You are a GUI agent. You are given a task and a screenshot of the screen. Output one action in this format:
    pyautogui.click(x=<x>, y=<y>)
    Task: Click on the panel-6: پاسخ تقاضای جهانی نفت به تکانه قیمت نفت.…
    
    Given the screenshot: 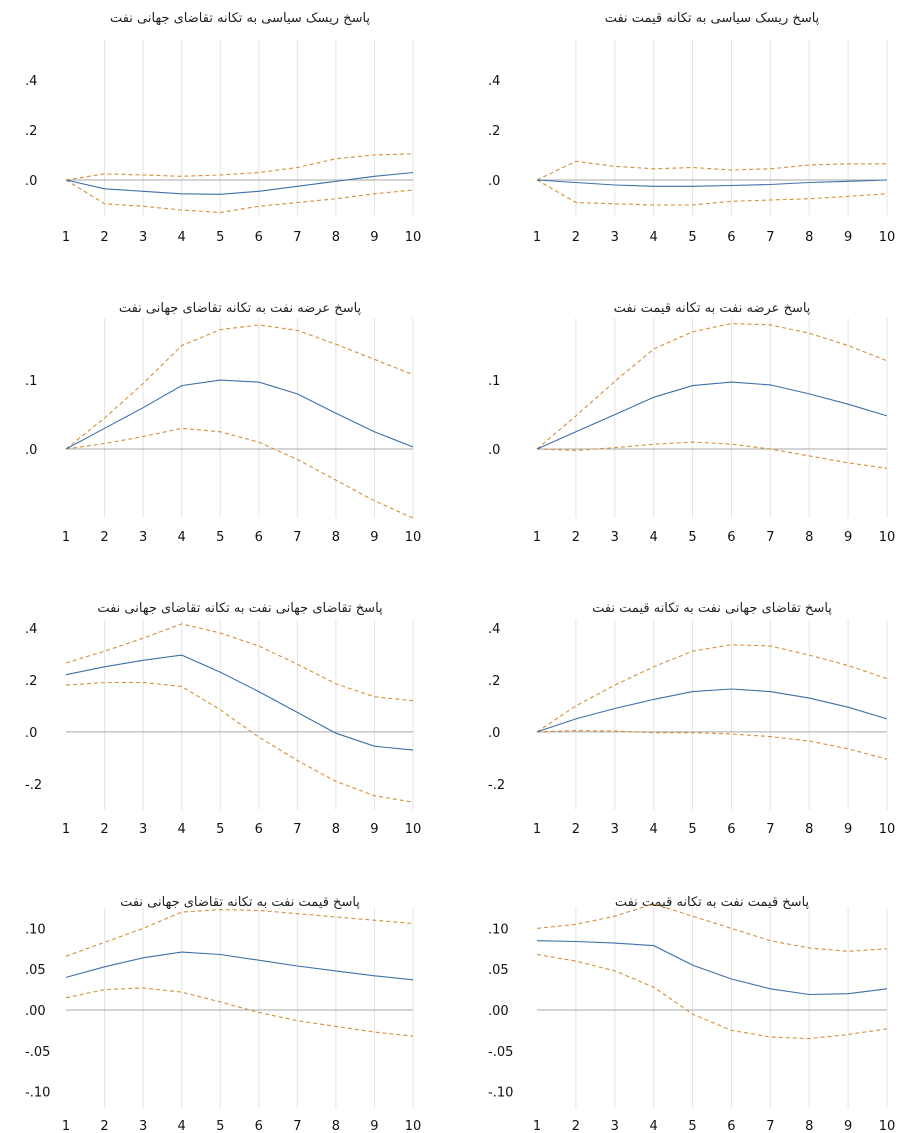 What is the action you would take?
    pyautogui.click(x=691, y=719)
    